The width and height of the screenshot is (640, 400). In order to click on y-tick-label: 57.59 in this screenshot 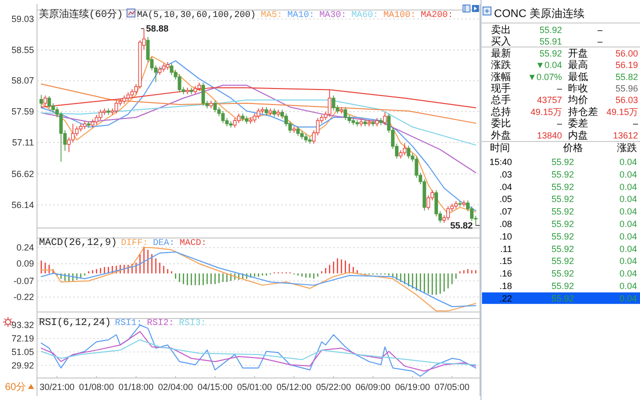, I will do `click(22, 111)`.